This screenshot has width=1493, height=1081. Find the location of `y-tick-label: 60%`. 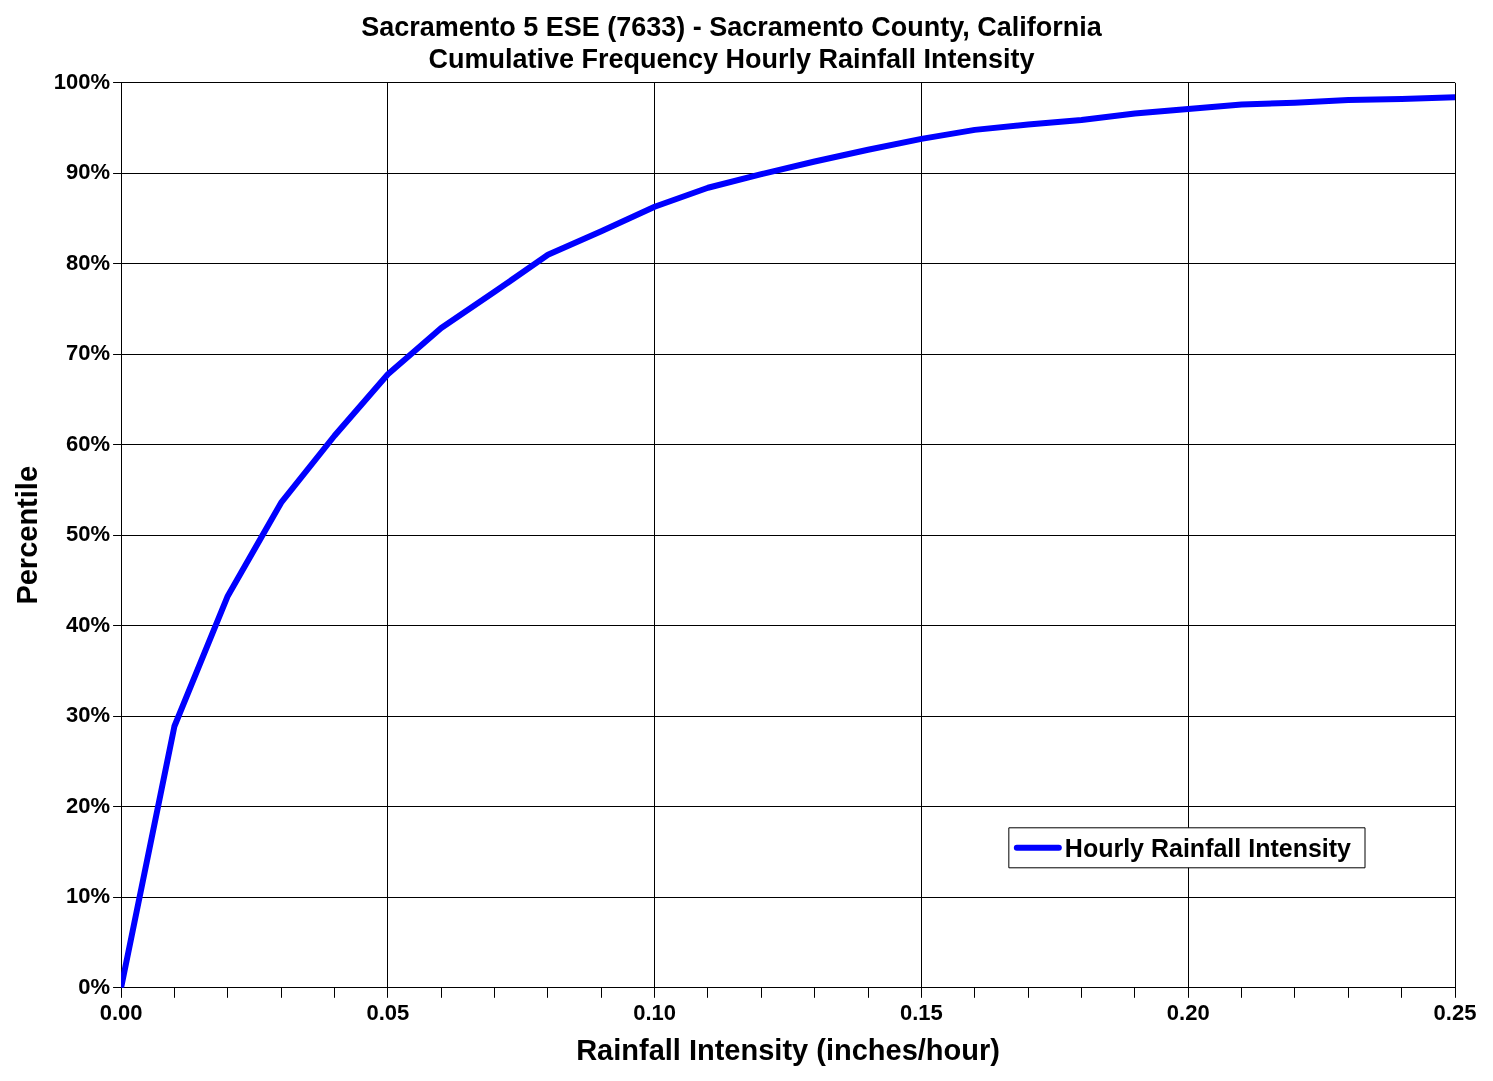

y-tick-label: 60% is located at coordinates (88, 443).